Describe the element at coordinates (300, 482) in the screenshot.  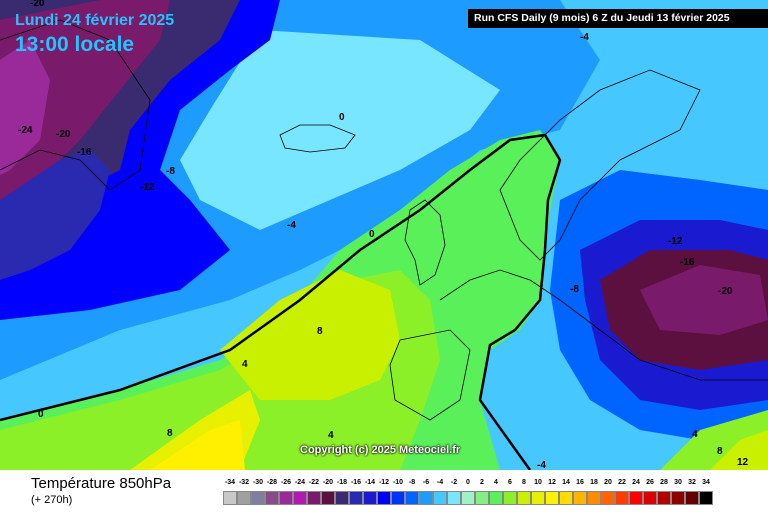
I see `scale-label: -24` at that location.